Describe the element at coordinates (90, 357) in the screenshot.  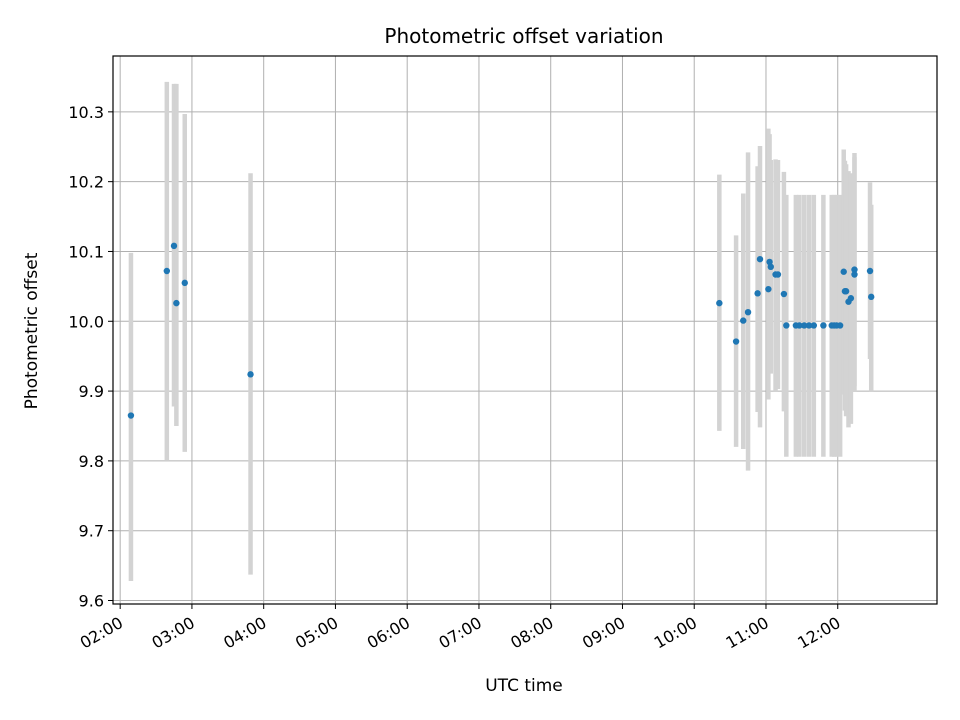
I see `y-axis-ticks: 9.6 9.7 9.8 9.9 10.0 10.1 10.2 10.3` at that location.